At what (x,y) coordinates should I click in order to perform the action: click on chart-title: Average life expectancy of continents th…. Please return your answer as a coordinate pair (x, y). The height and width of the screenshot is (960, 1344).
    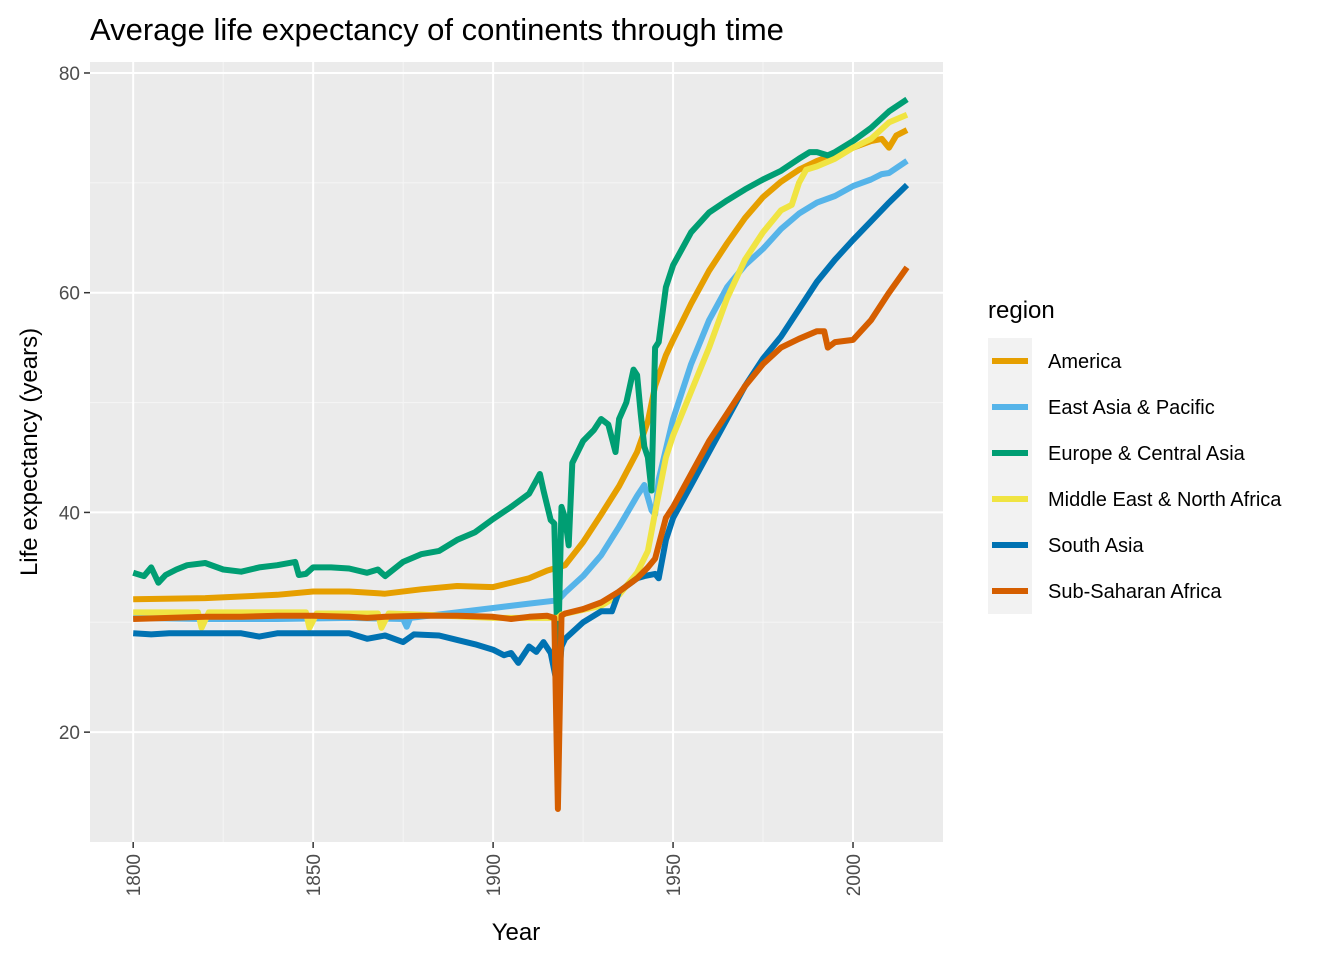
    Looking at the image, I should click on (437, 29).